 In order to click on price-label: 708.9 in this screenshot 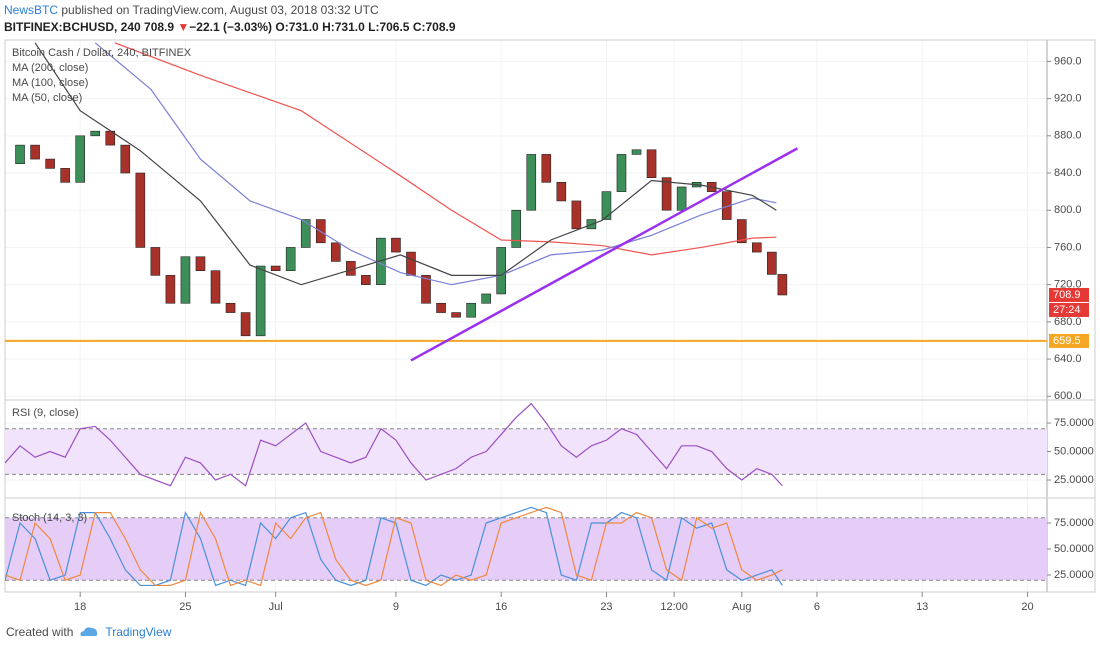, I will do `click(1067, 295)`.